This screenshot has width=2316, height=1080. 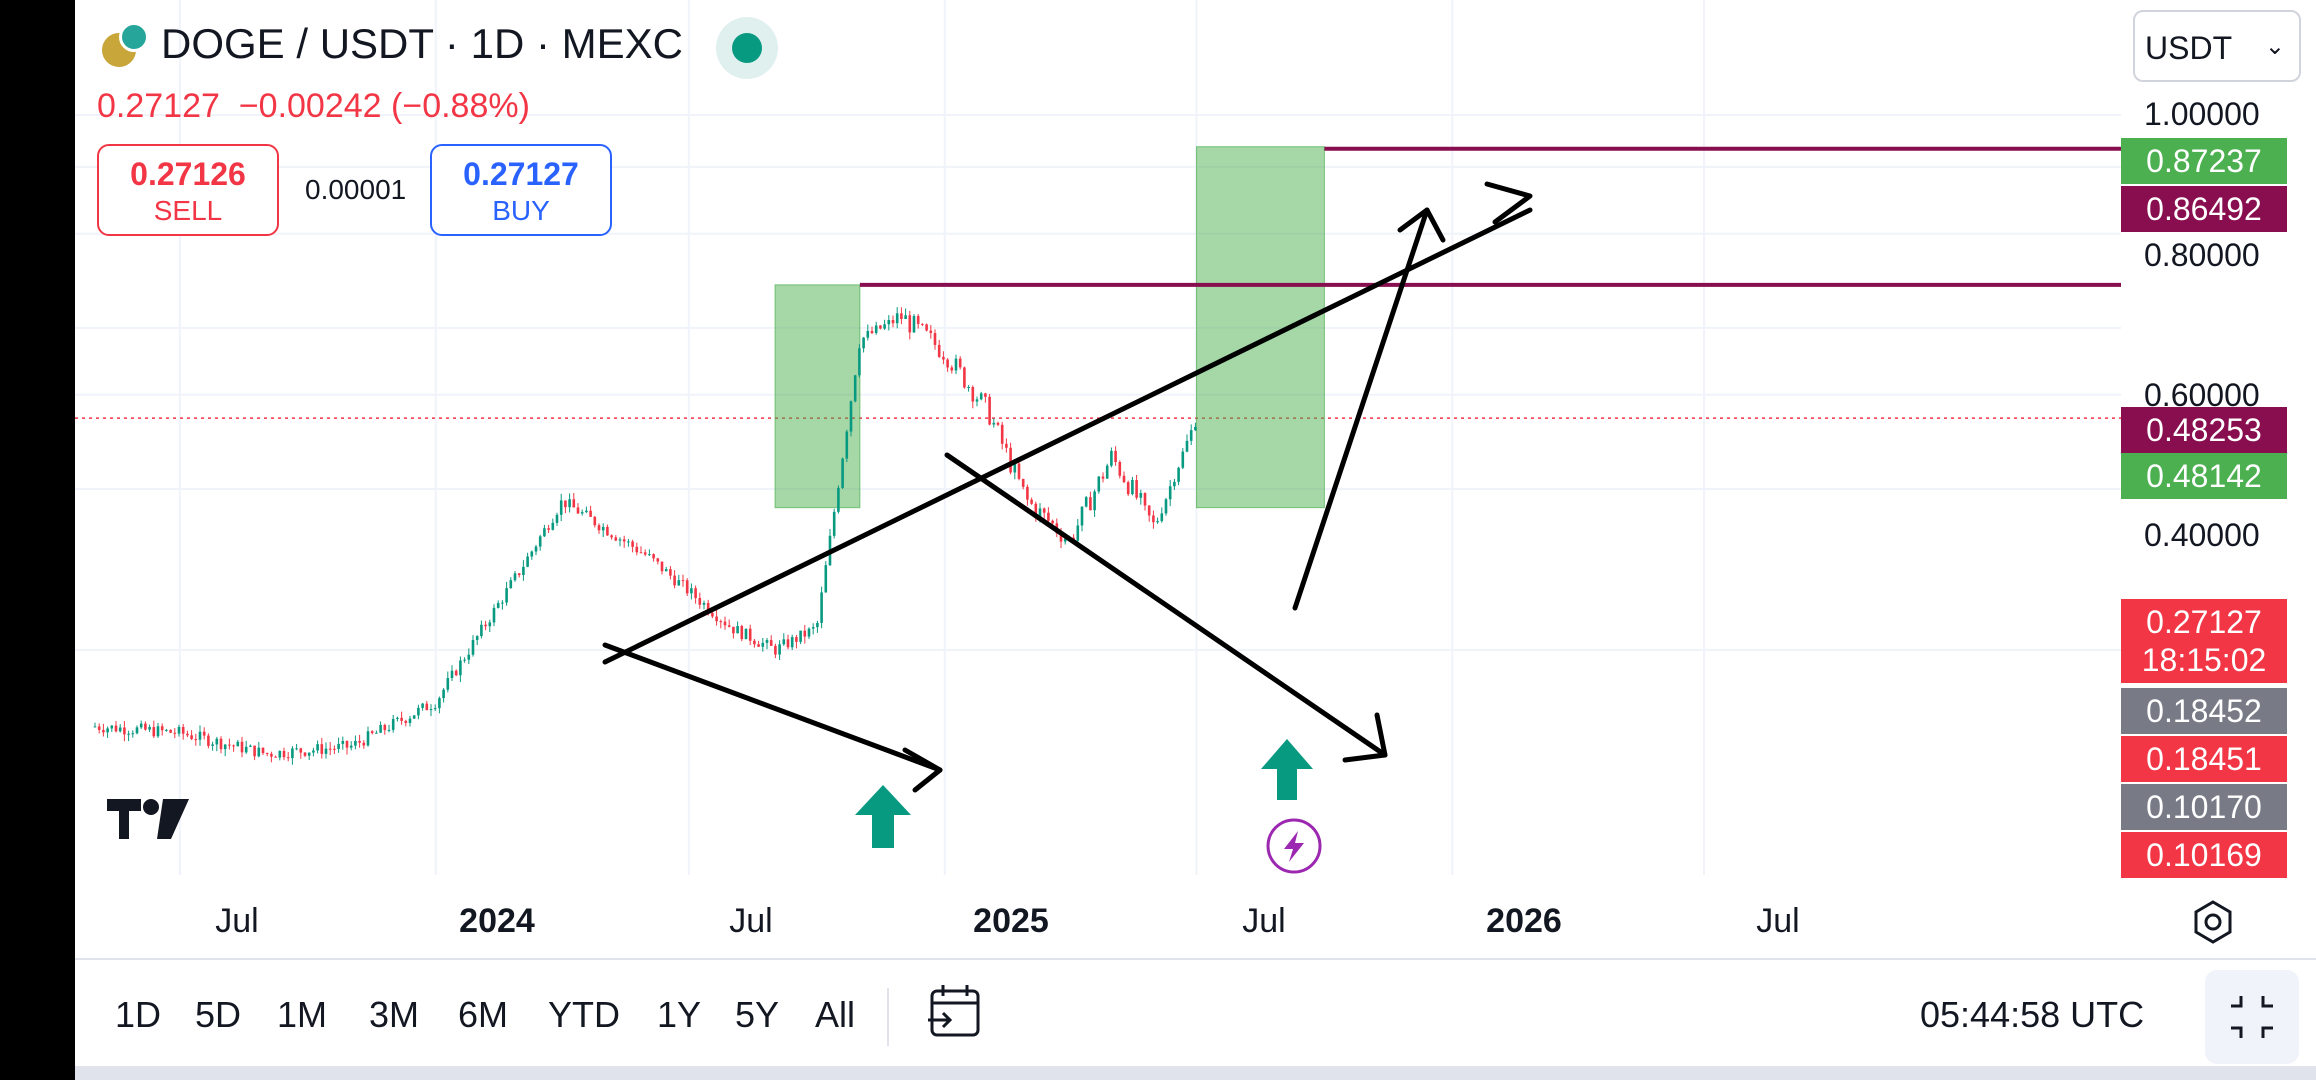 I want to click on chevron-down-icon: ⌄, so click(x=2274, y=46).